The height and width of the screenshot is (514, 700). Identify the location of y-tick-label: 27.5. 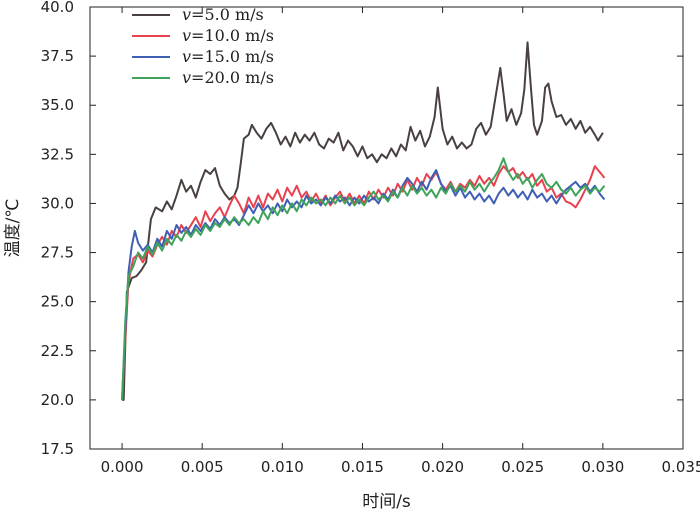
(57, 253).